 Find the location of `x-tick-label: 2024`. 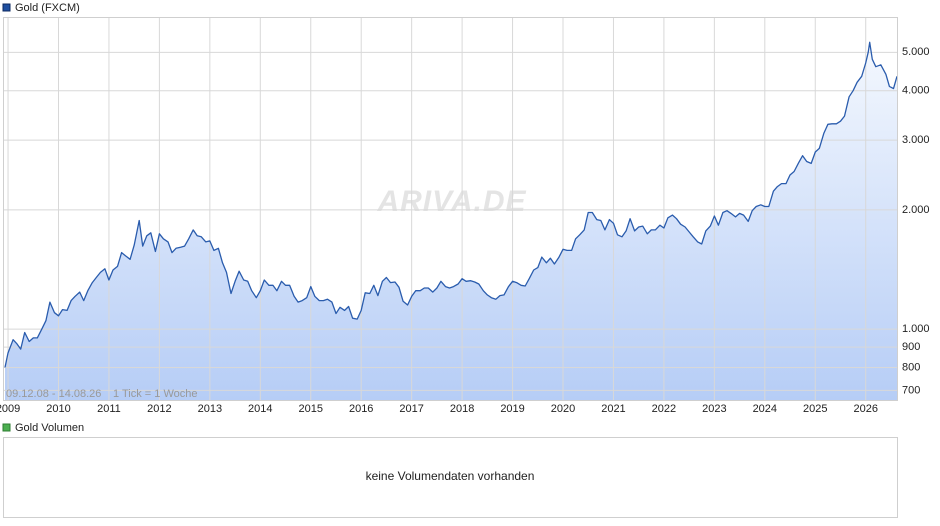

x-tick-label: 2024 is located at coordinates (765, 409).